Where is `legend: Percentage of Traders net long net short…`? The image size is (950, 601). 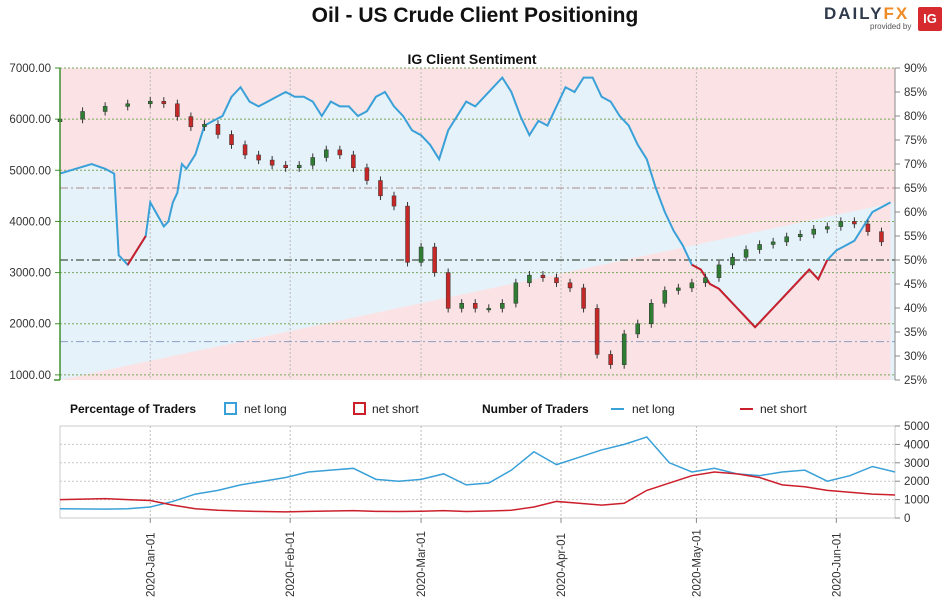 legend: Percentage of Traders net long net short… is located at coordinates (438, 409).